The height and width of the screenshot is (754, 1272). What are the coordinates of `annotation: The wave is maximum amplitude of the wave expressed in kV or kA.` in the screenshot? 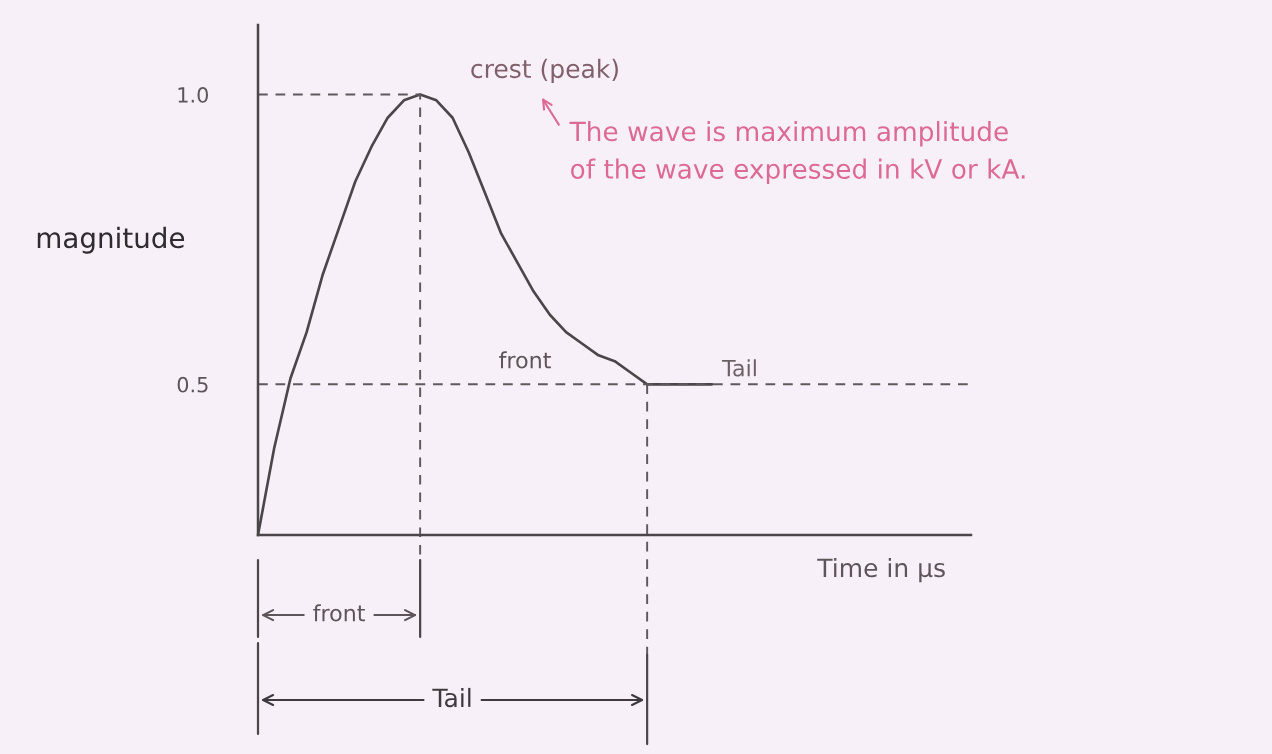 It's located at (797, 152).